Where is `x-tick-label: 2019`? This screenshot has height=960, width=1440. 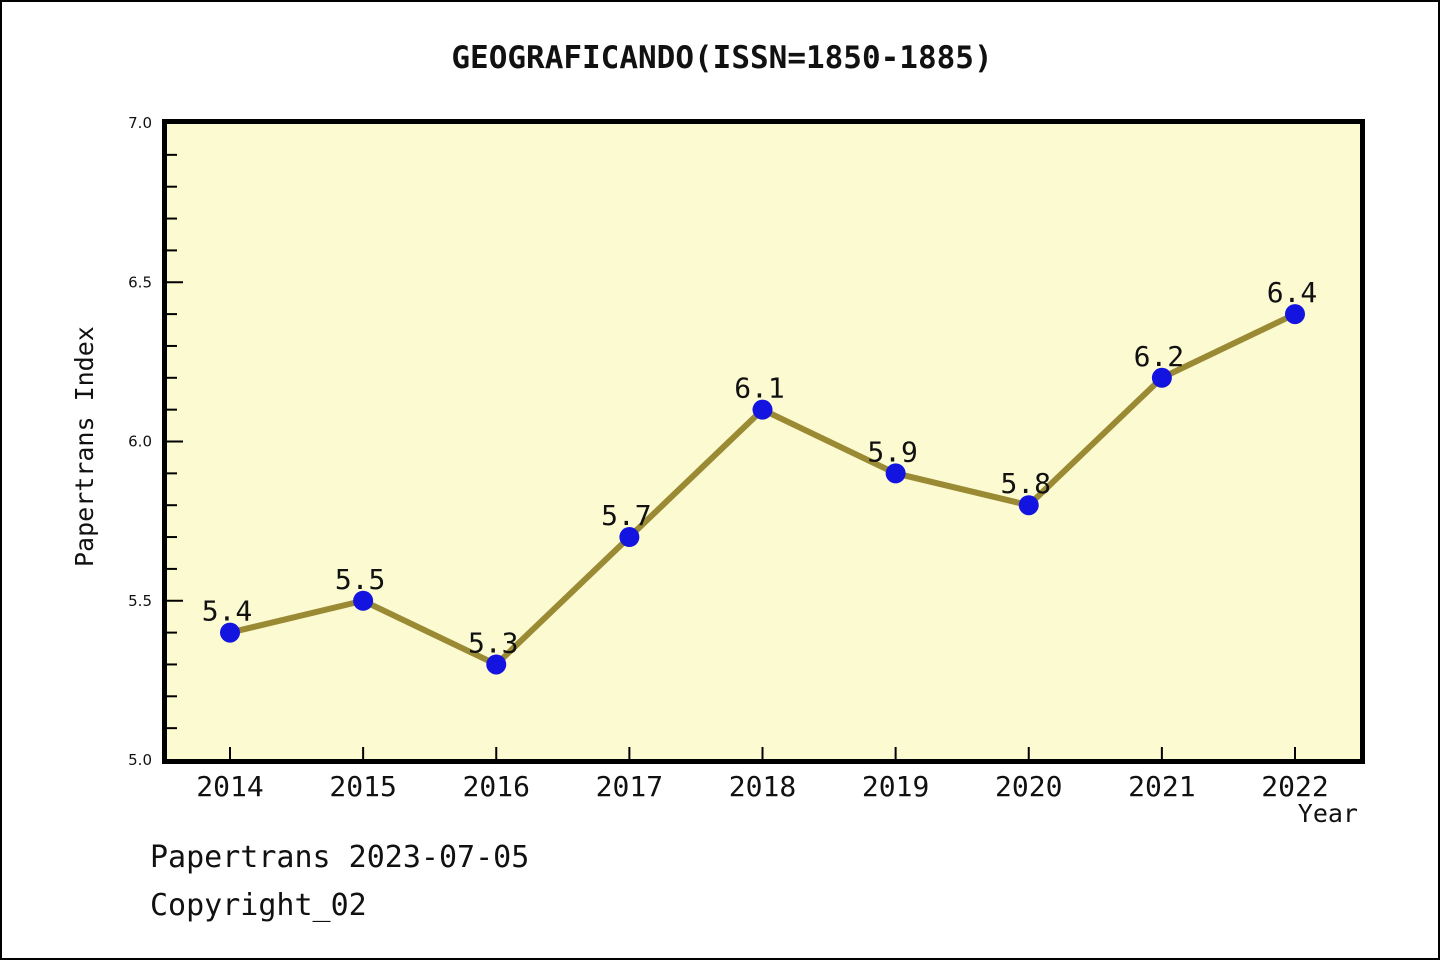
x-tick-label: 2019 is located at coordinates (895, 786).